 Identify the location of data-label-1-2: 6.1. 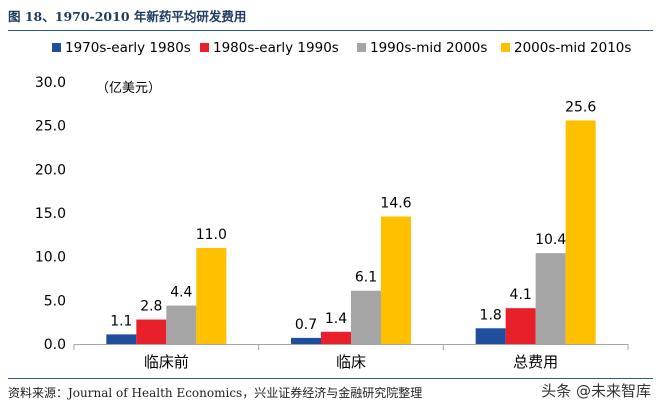
(366, 278).